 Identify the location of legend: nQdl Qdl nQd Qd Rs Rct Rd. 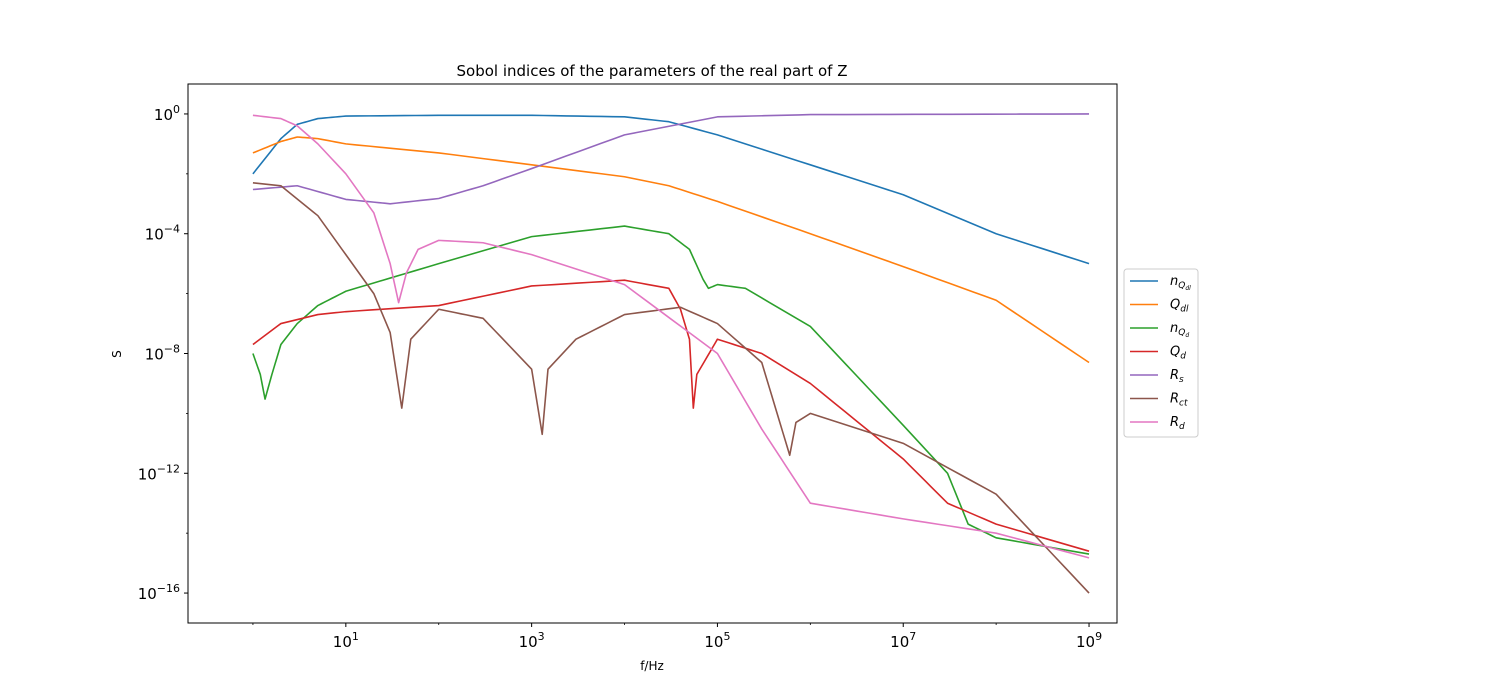
(1161, 353).